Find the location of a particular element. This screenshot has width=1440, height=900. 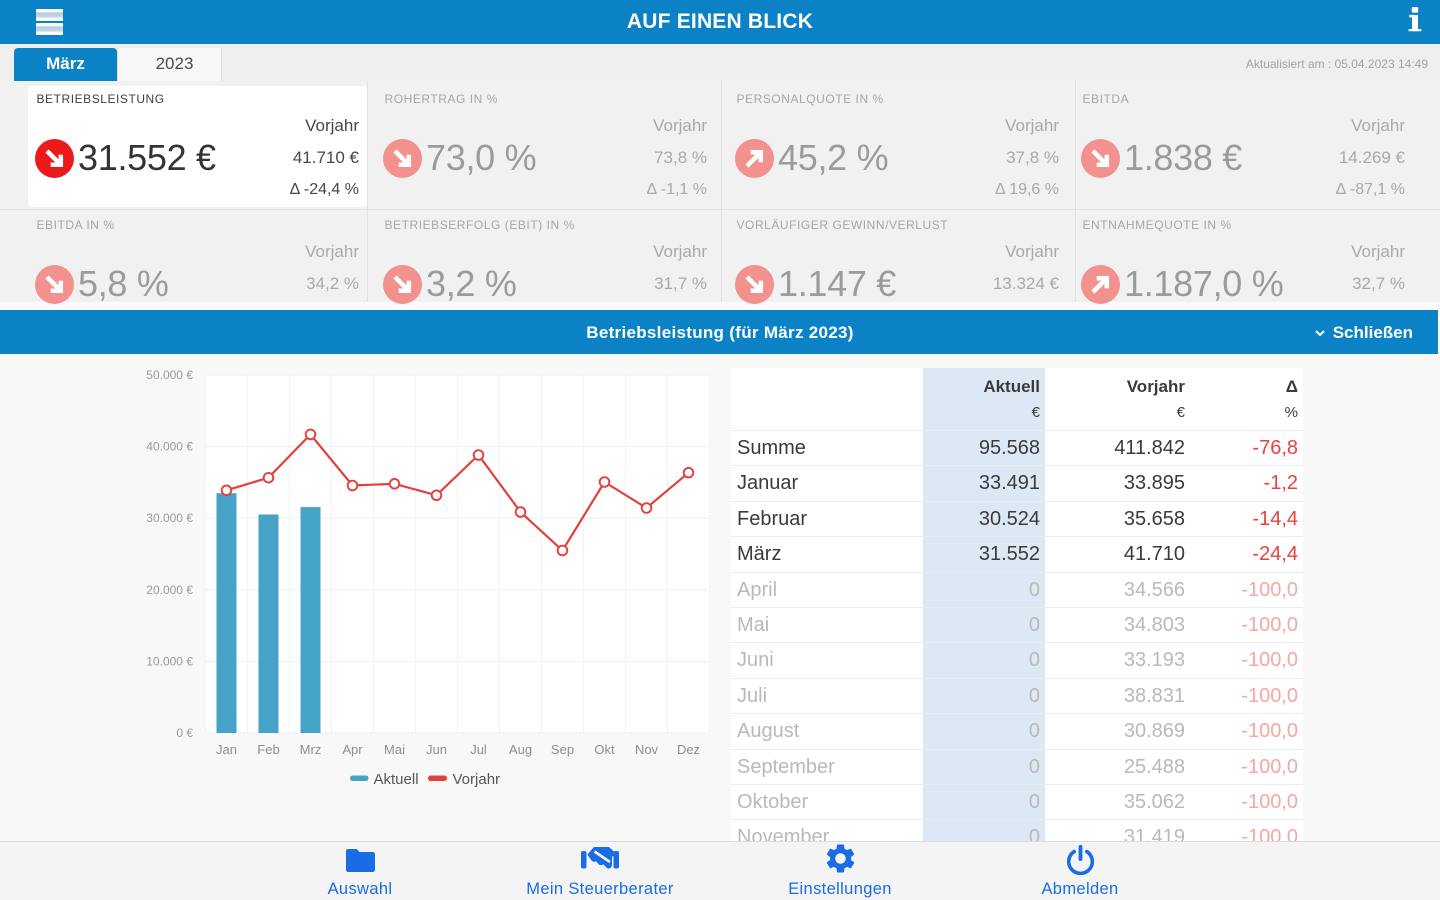

svg-text: Jun is located at coordinates (436, 749).